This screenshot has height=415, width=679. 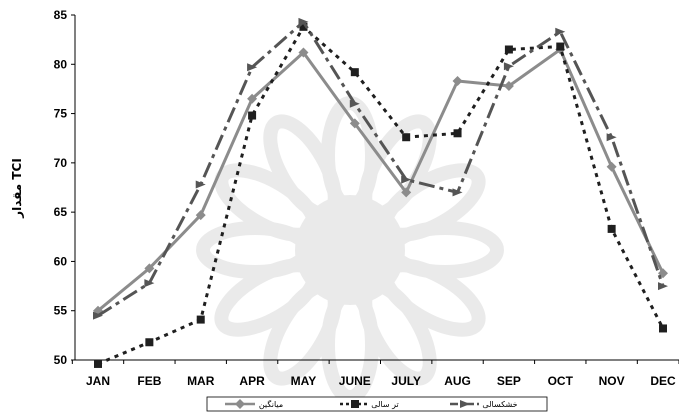 I want to click on legend-box, so click(x=377, y=404).